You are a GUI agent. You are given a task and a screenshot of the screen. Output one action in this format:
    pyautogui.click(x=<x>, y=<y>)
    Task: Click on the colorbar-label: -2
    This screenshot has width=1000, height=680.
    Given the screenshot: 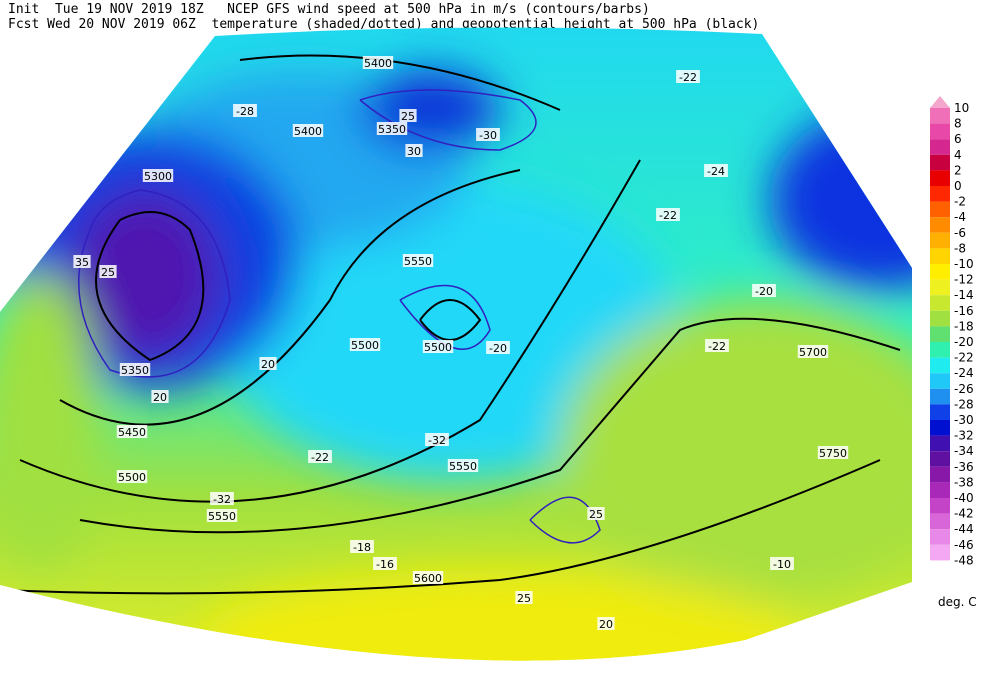 What is the action you would take?
    pyautogui.click(x=960, y=202)
    